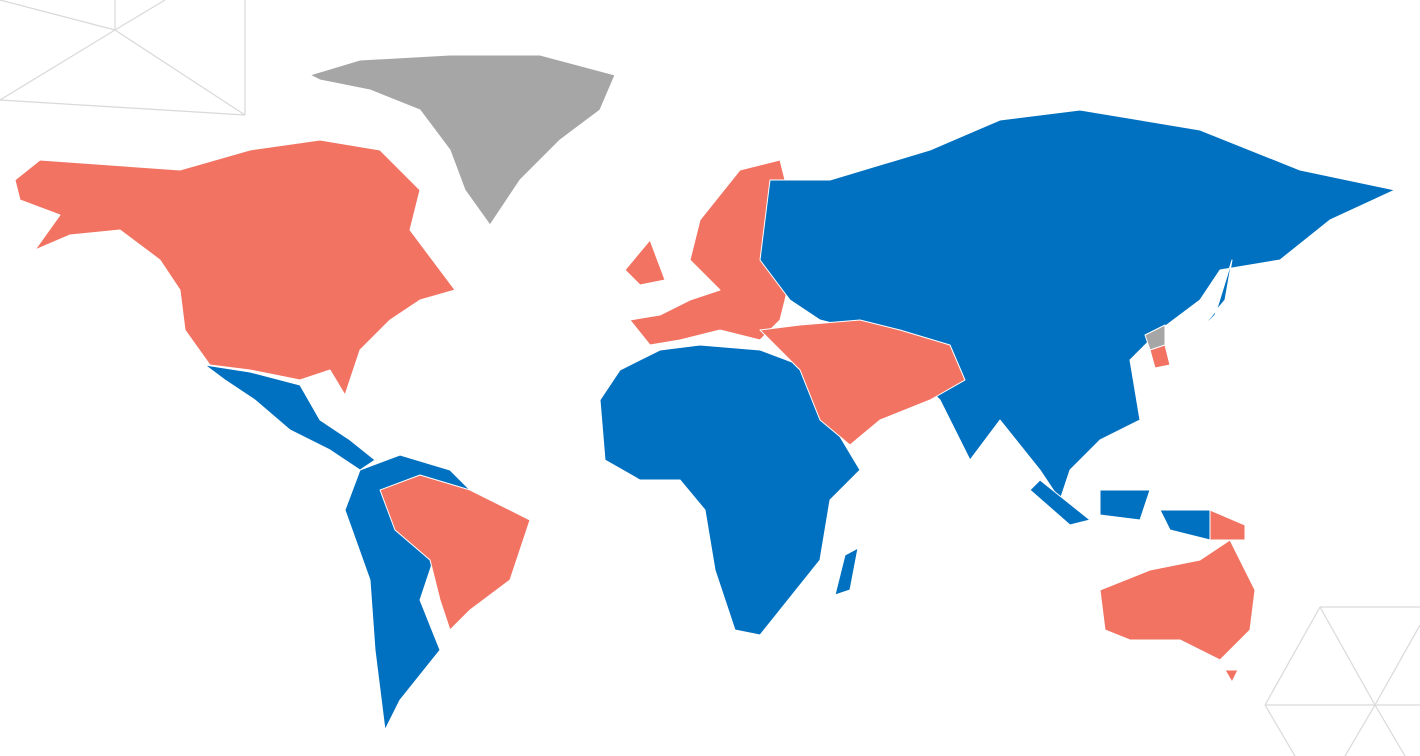 Image resolution: width=1420 pixels, height=756 pixels. Describe the element at coordinates (1185, 525) in the screenshot. I see `region-new-guinea-west` at that location.